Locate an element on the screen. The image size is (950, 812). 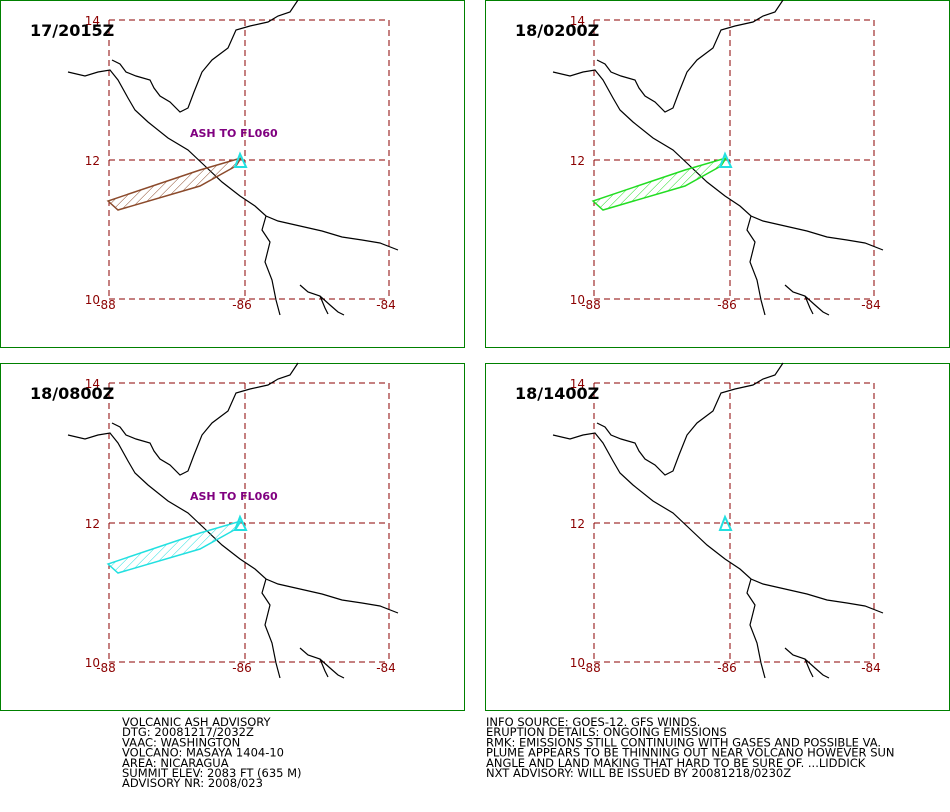
advisory-line: VOLCANO: MASAYA 1404-10 is located at coordinates (203, 753).